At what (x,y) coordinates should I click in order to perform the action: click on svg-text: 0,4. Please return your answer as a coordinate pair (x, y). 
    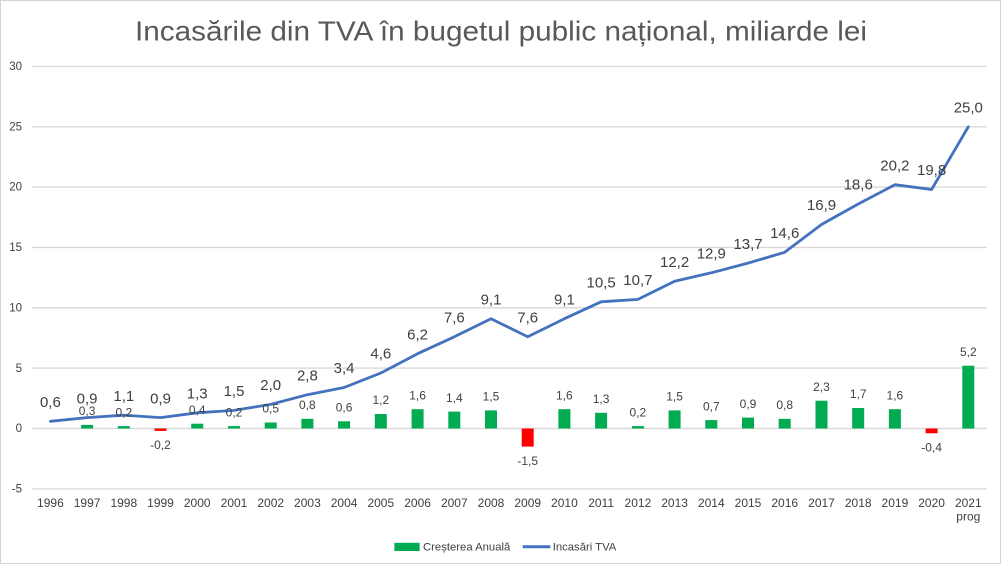
    Looking at the image, I should click on (197, 410).